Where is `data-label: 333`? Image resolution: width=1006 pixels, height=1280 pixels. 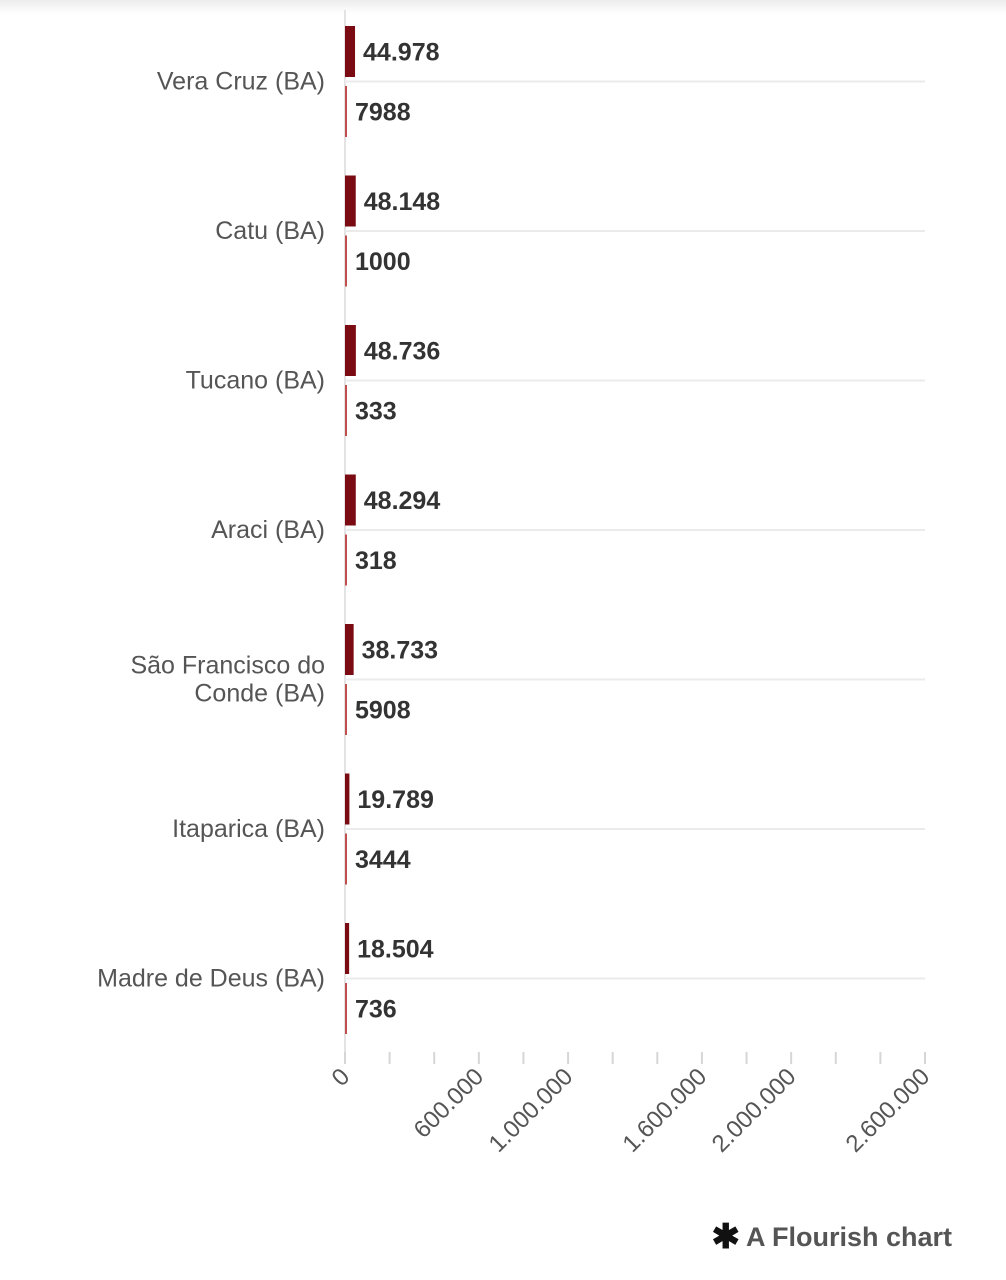 data-label: 333 is located at coordinates (376, 412).